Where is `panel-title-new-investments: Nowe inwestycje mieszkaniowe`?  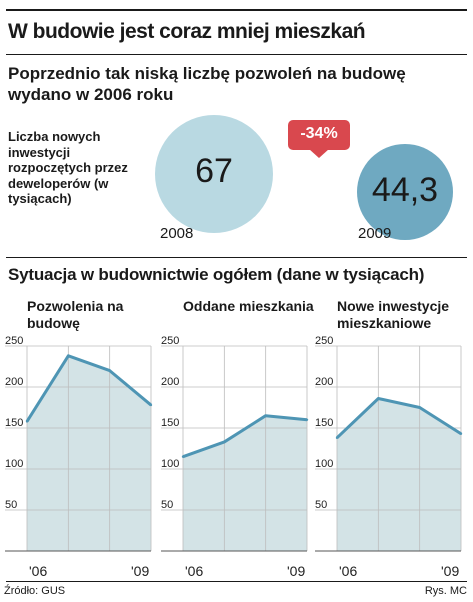
panel-title-new-investments: Nowe inwestycje mieszkaniowe is located at coordinates (393, 314).